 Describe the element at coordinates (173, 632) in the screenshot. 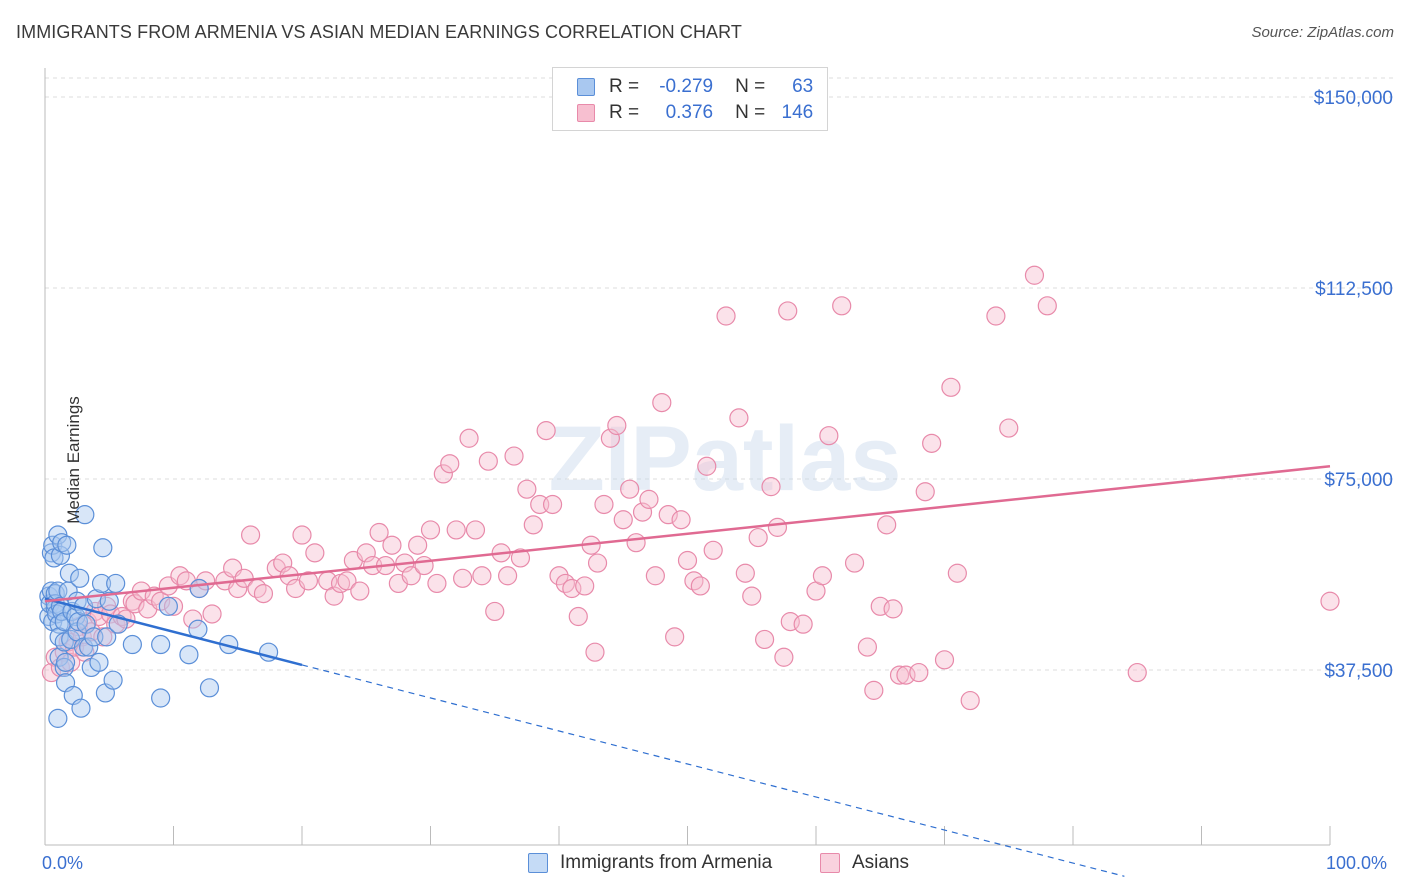

I see `armenia-trend-line` at that location.